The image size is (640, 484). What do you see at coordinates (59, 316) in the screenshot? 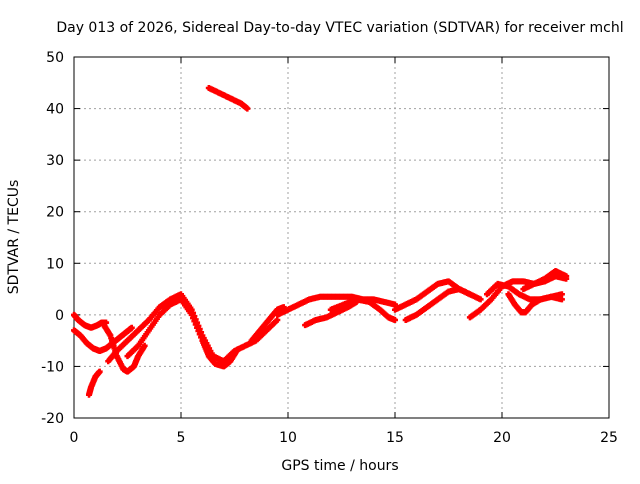
I see `y-tick-label: 0` at bounding box center [59, 316].